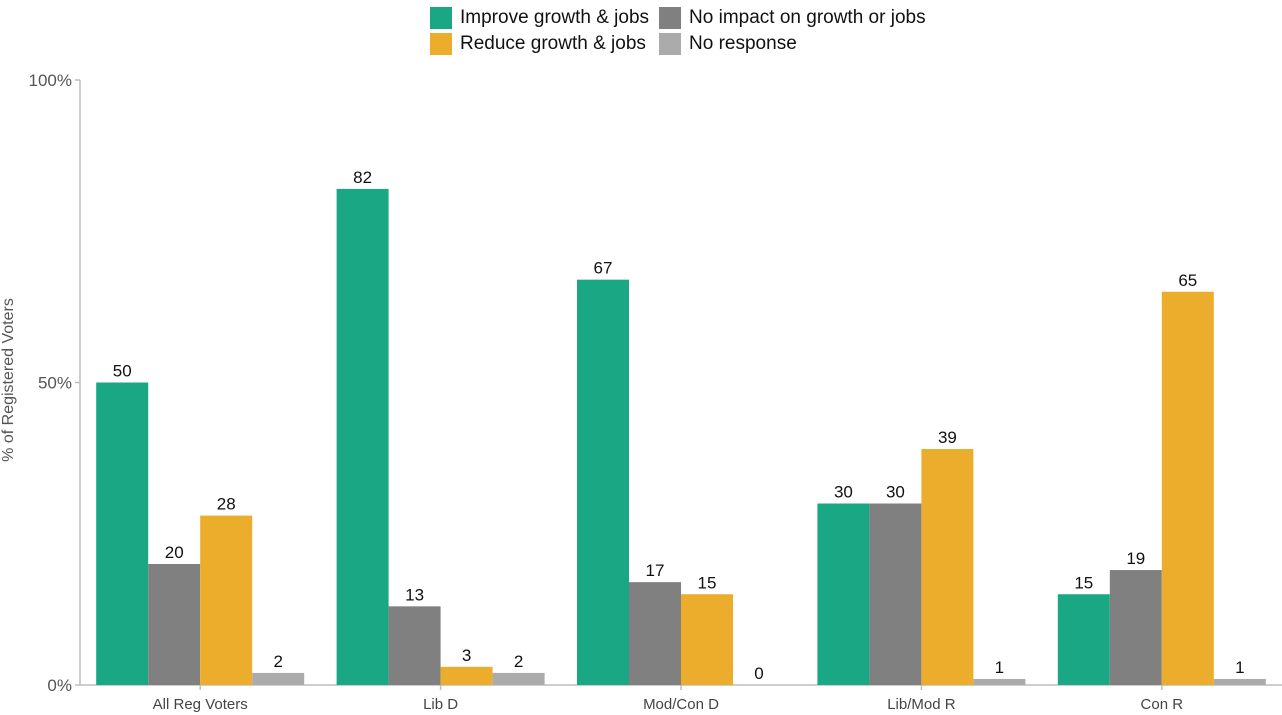 This screenshot has width=1282, height=715. Describe the element at coordinates (553, 43) in the screenshot. I see `legend-label-reduce: Reduce growth & jobs` at that location.